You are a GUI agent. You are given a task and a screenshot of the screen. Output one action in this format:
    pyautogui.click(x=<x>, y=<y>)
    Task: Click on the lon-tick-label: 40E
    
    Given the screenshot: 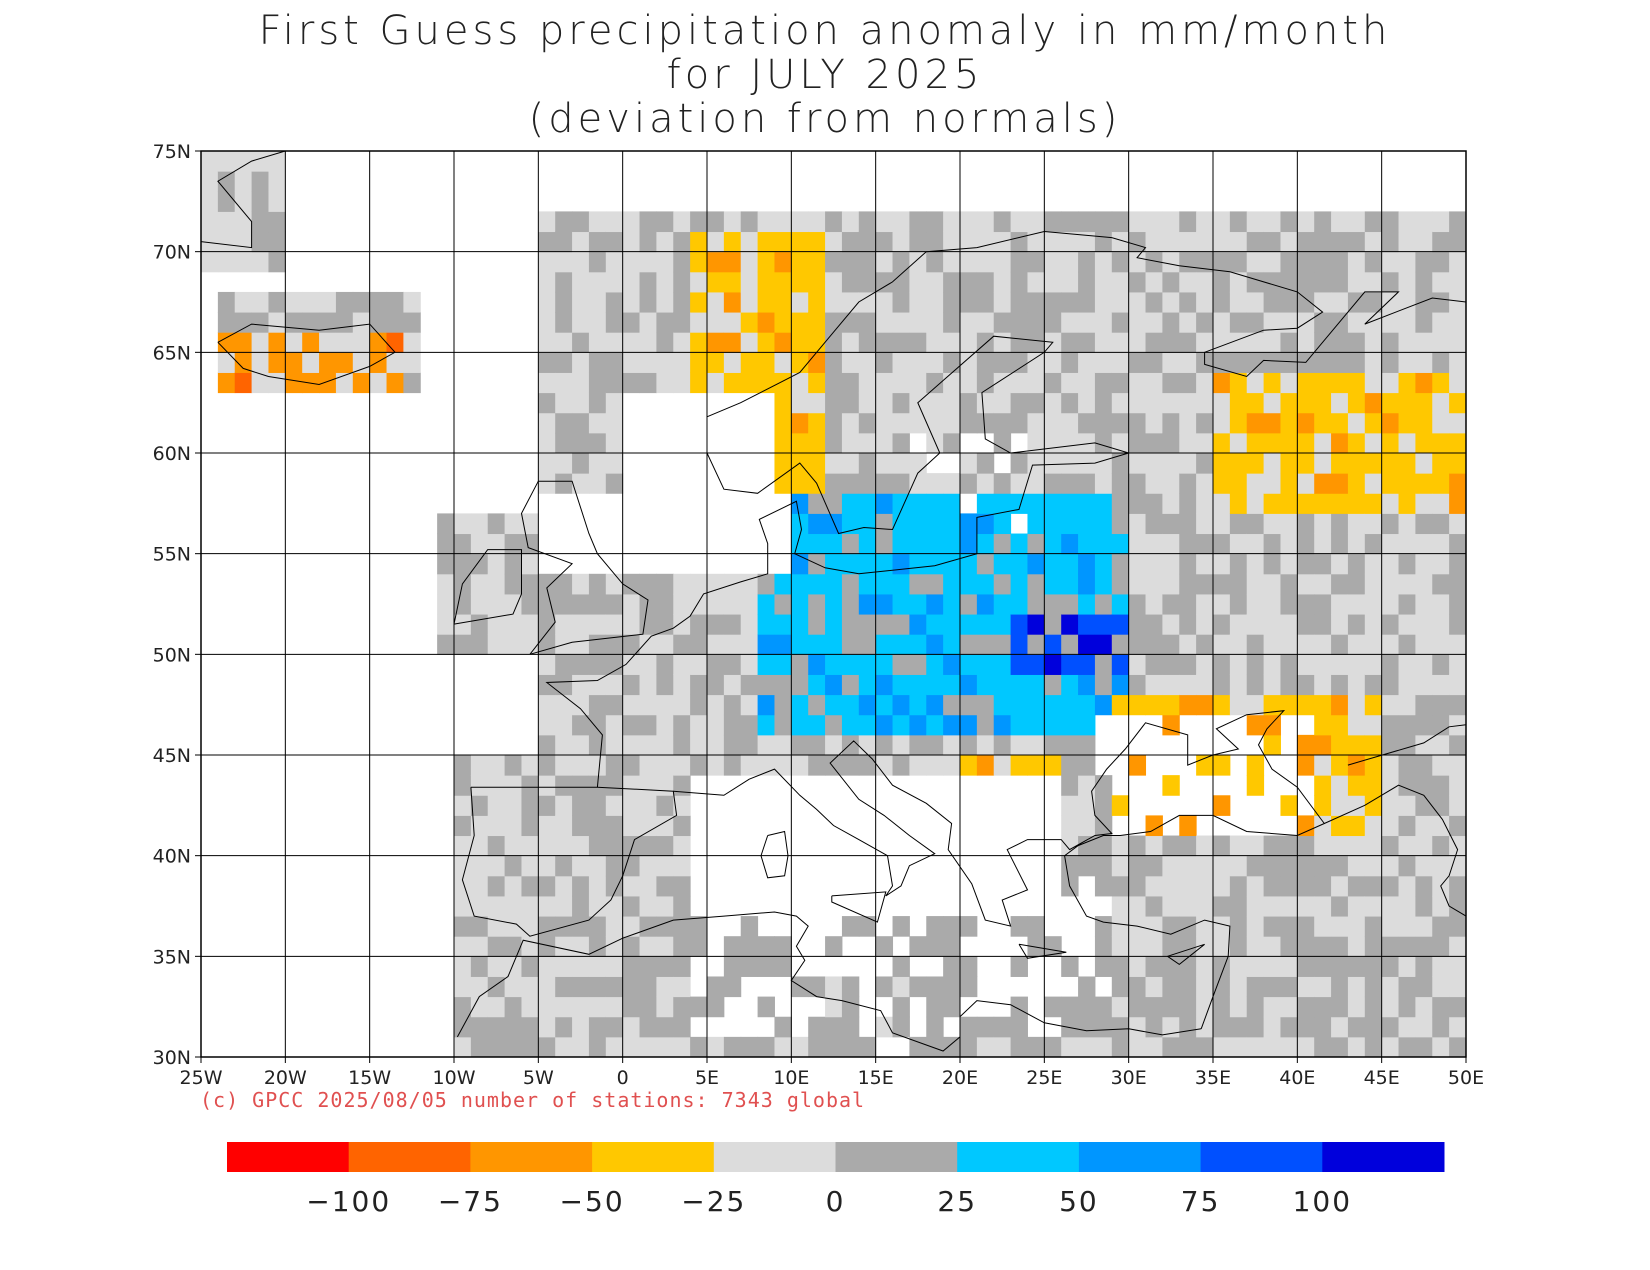 What is the action you would take?
    pyautogui.click(x=1297, y=1078)
    